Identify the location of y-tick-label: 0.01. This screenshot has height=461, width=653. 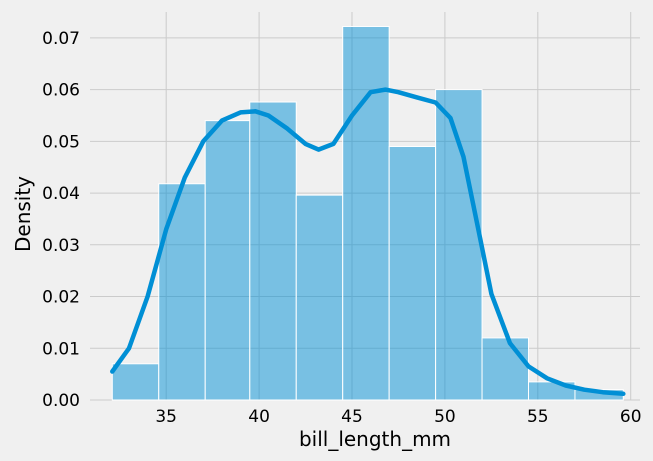
(61, 349).